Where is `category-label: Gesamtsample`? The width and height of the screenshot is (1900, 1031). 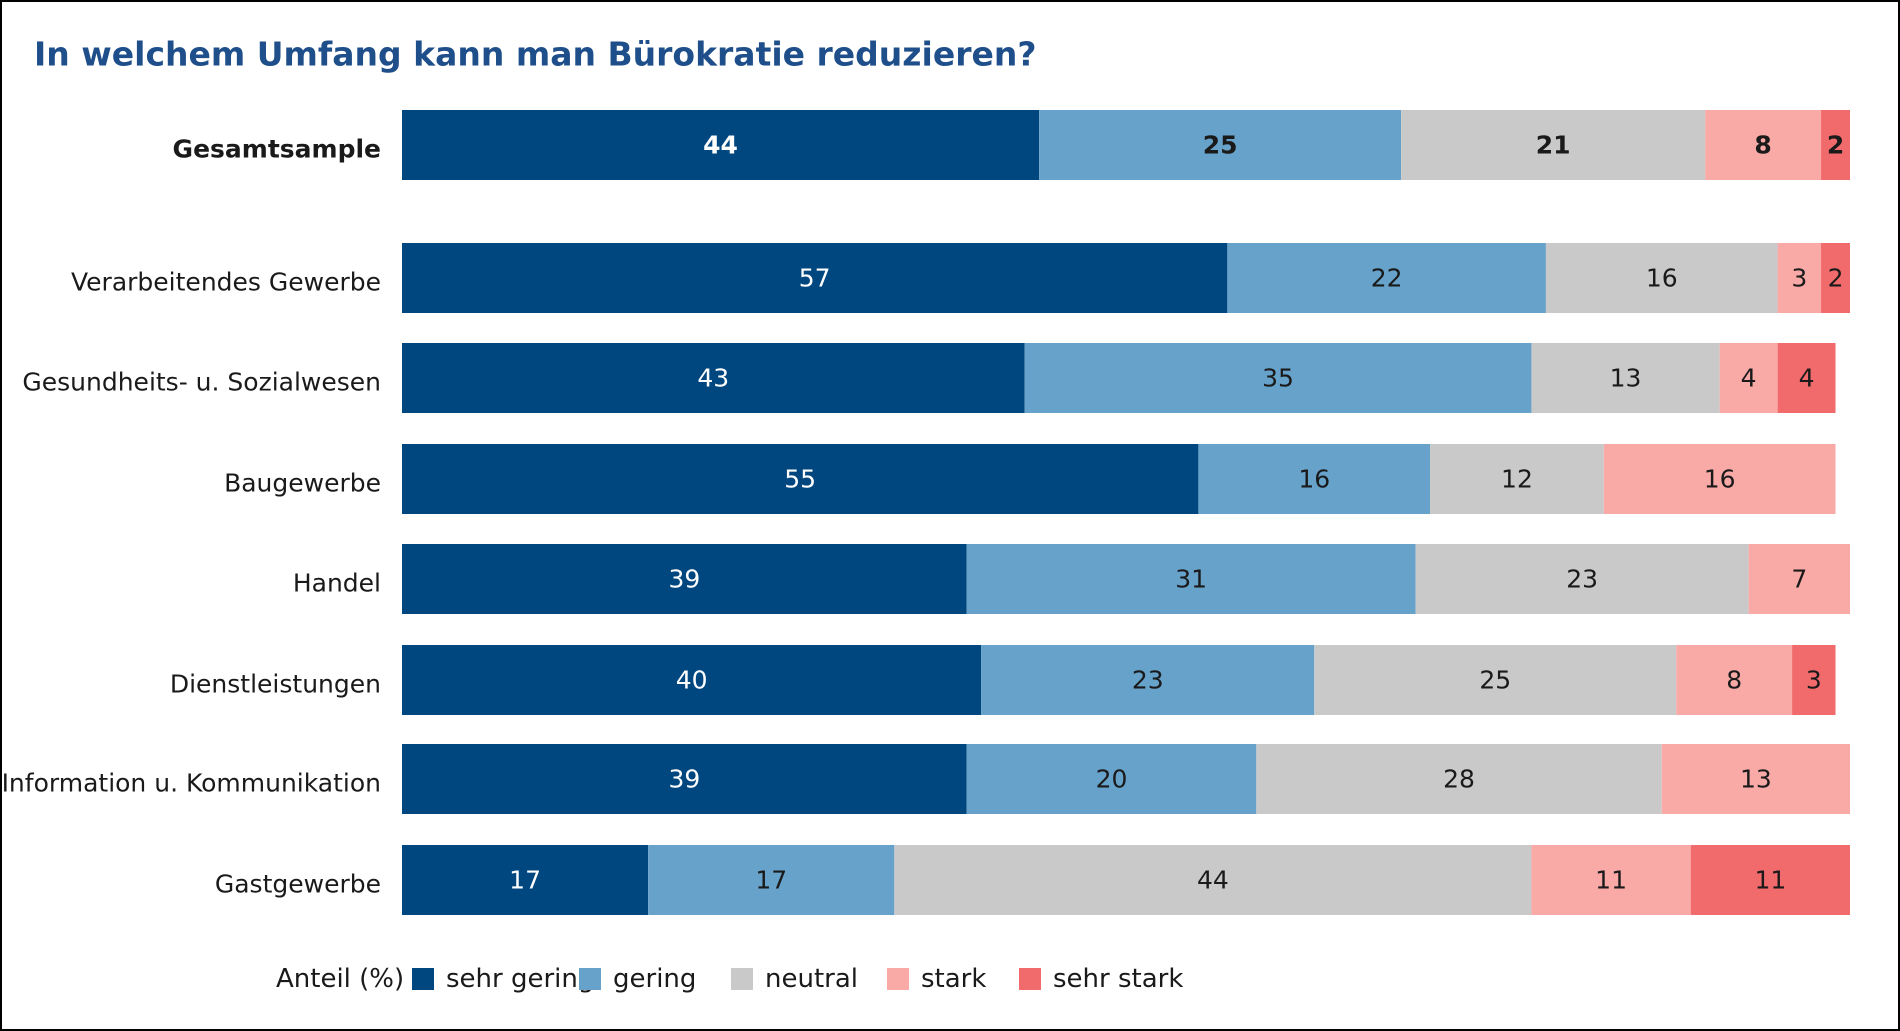 category-label: Gesamtsample is located at coordinates (277, 149).